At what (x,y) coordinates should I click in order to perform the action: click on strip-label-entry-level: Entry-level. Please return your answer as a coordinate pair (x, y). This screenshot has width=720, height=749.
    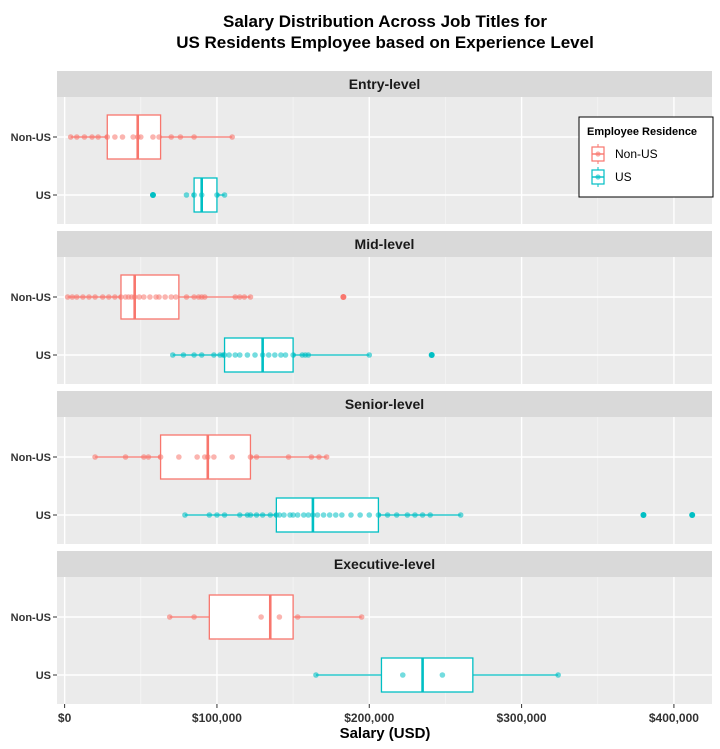
    Looking at the image, I should click on (385, 84).